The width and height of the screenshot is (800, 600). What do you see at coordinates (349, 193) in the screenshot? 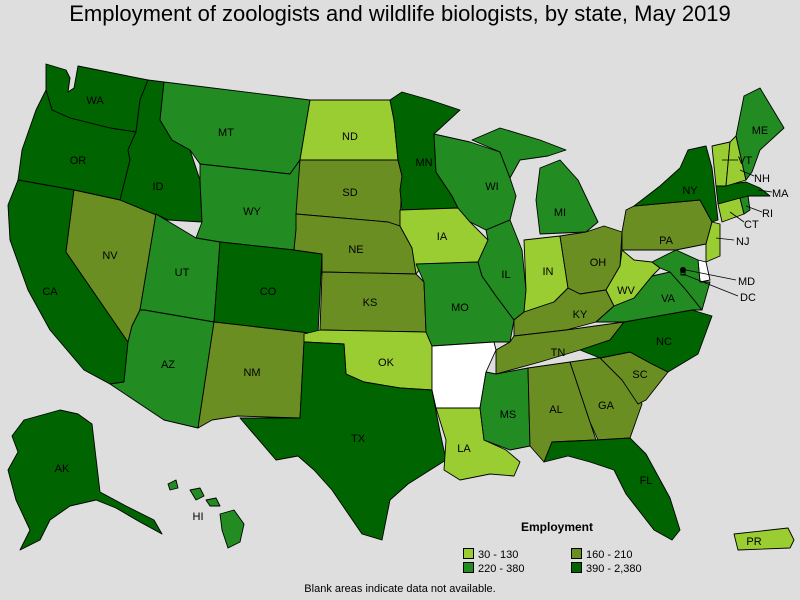
I see `label-sd: SD` at bounding box center [349, 193].